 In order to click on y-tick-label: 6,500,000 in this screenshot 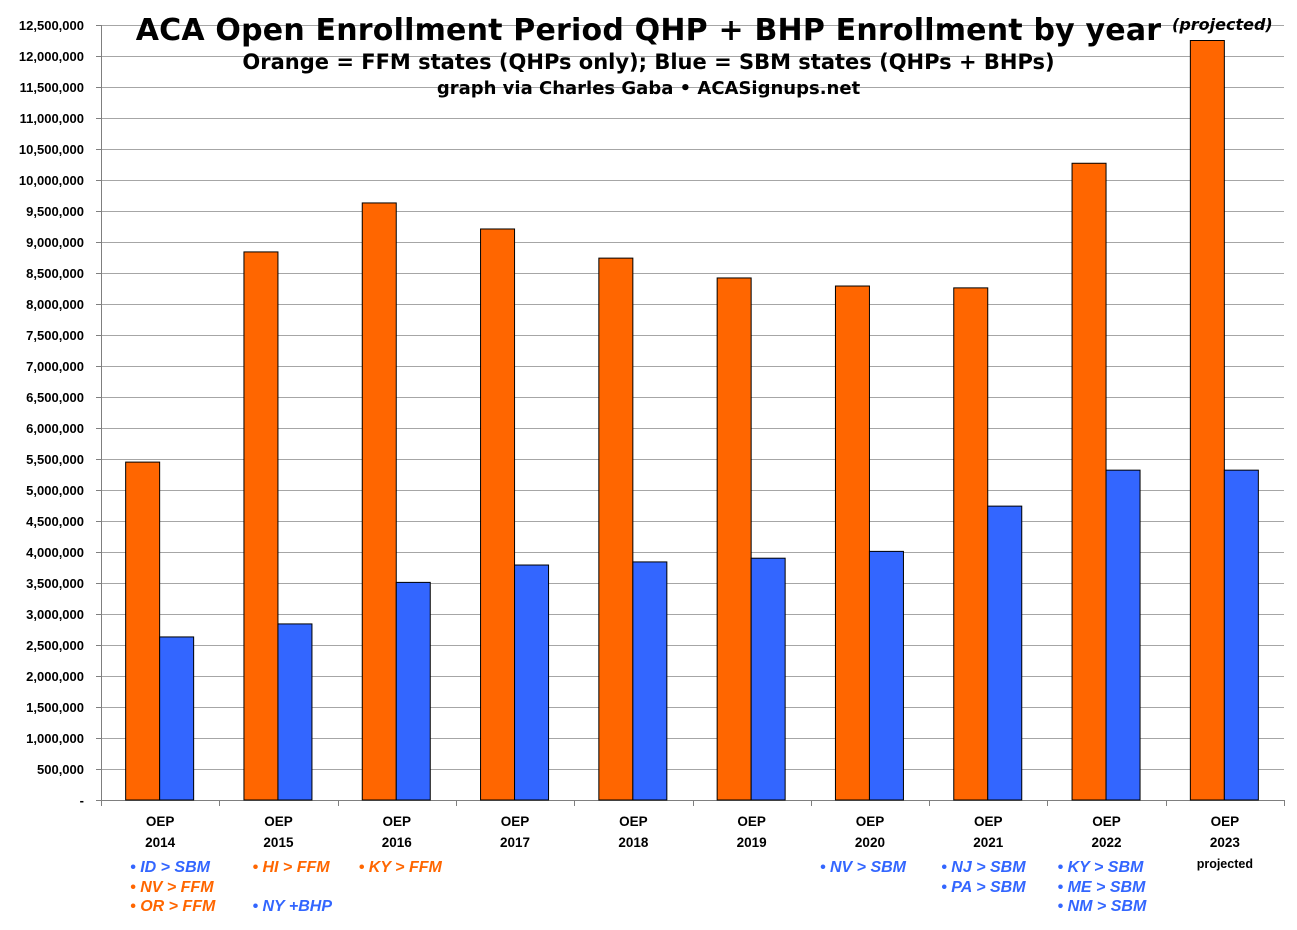, I will do `click(55, 397)`.